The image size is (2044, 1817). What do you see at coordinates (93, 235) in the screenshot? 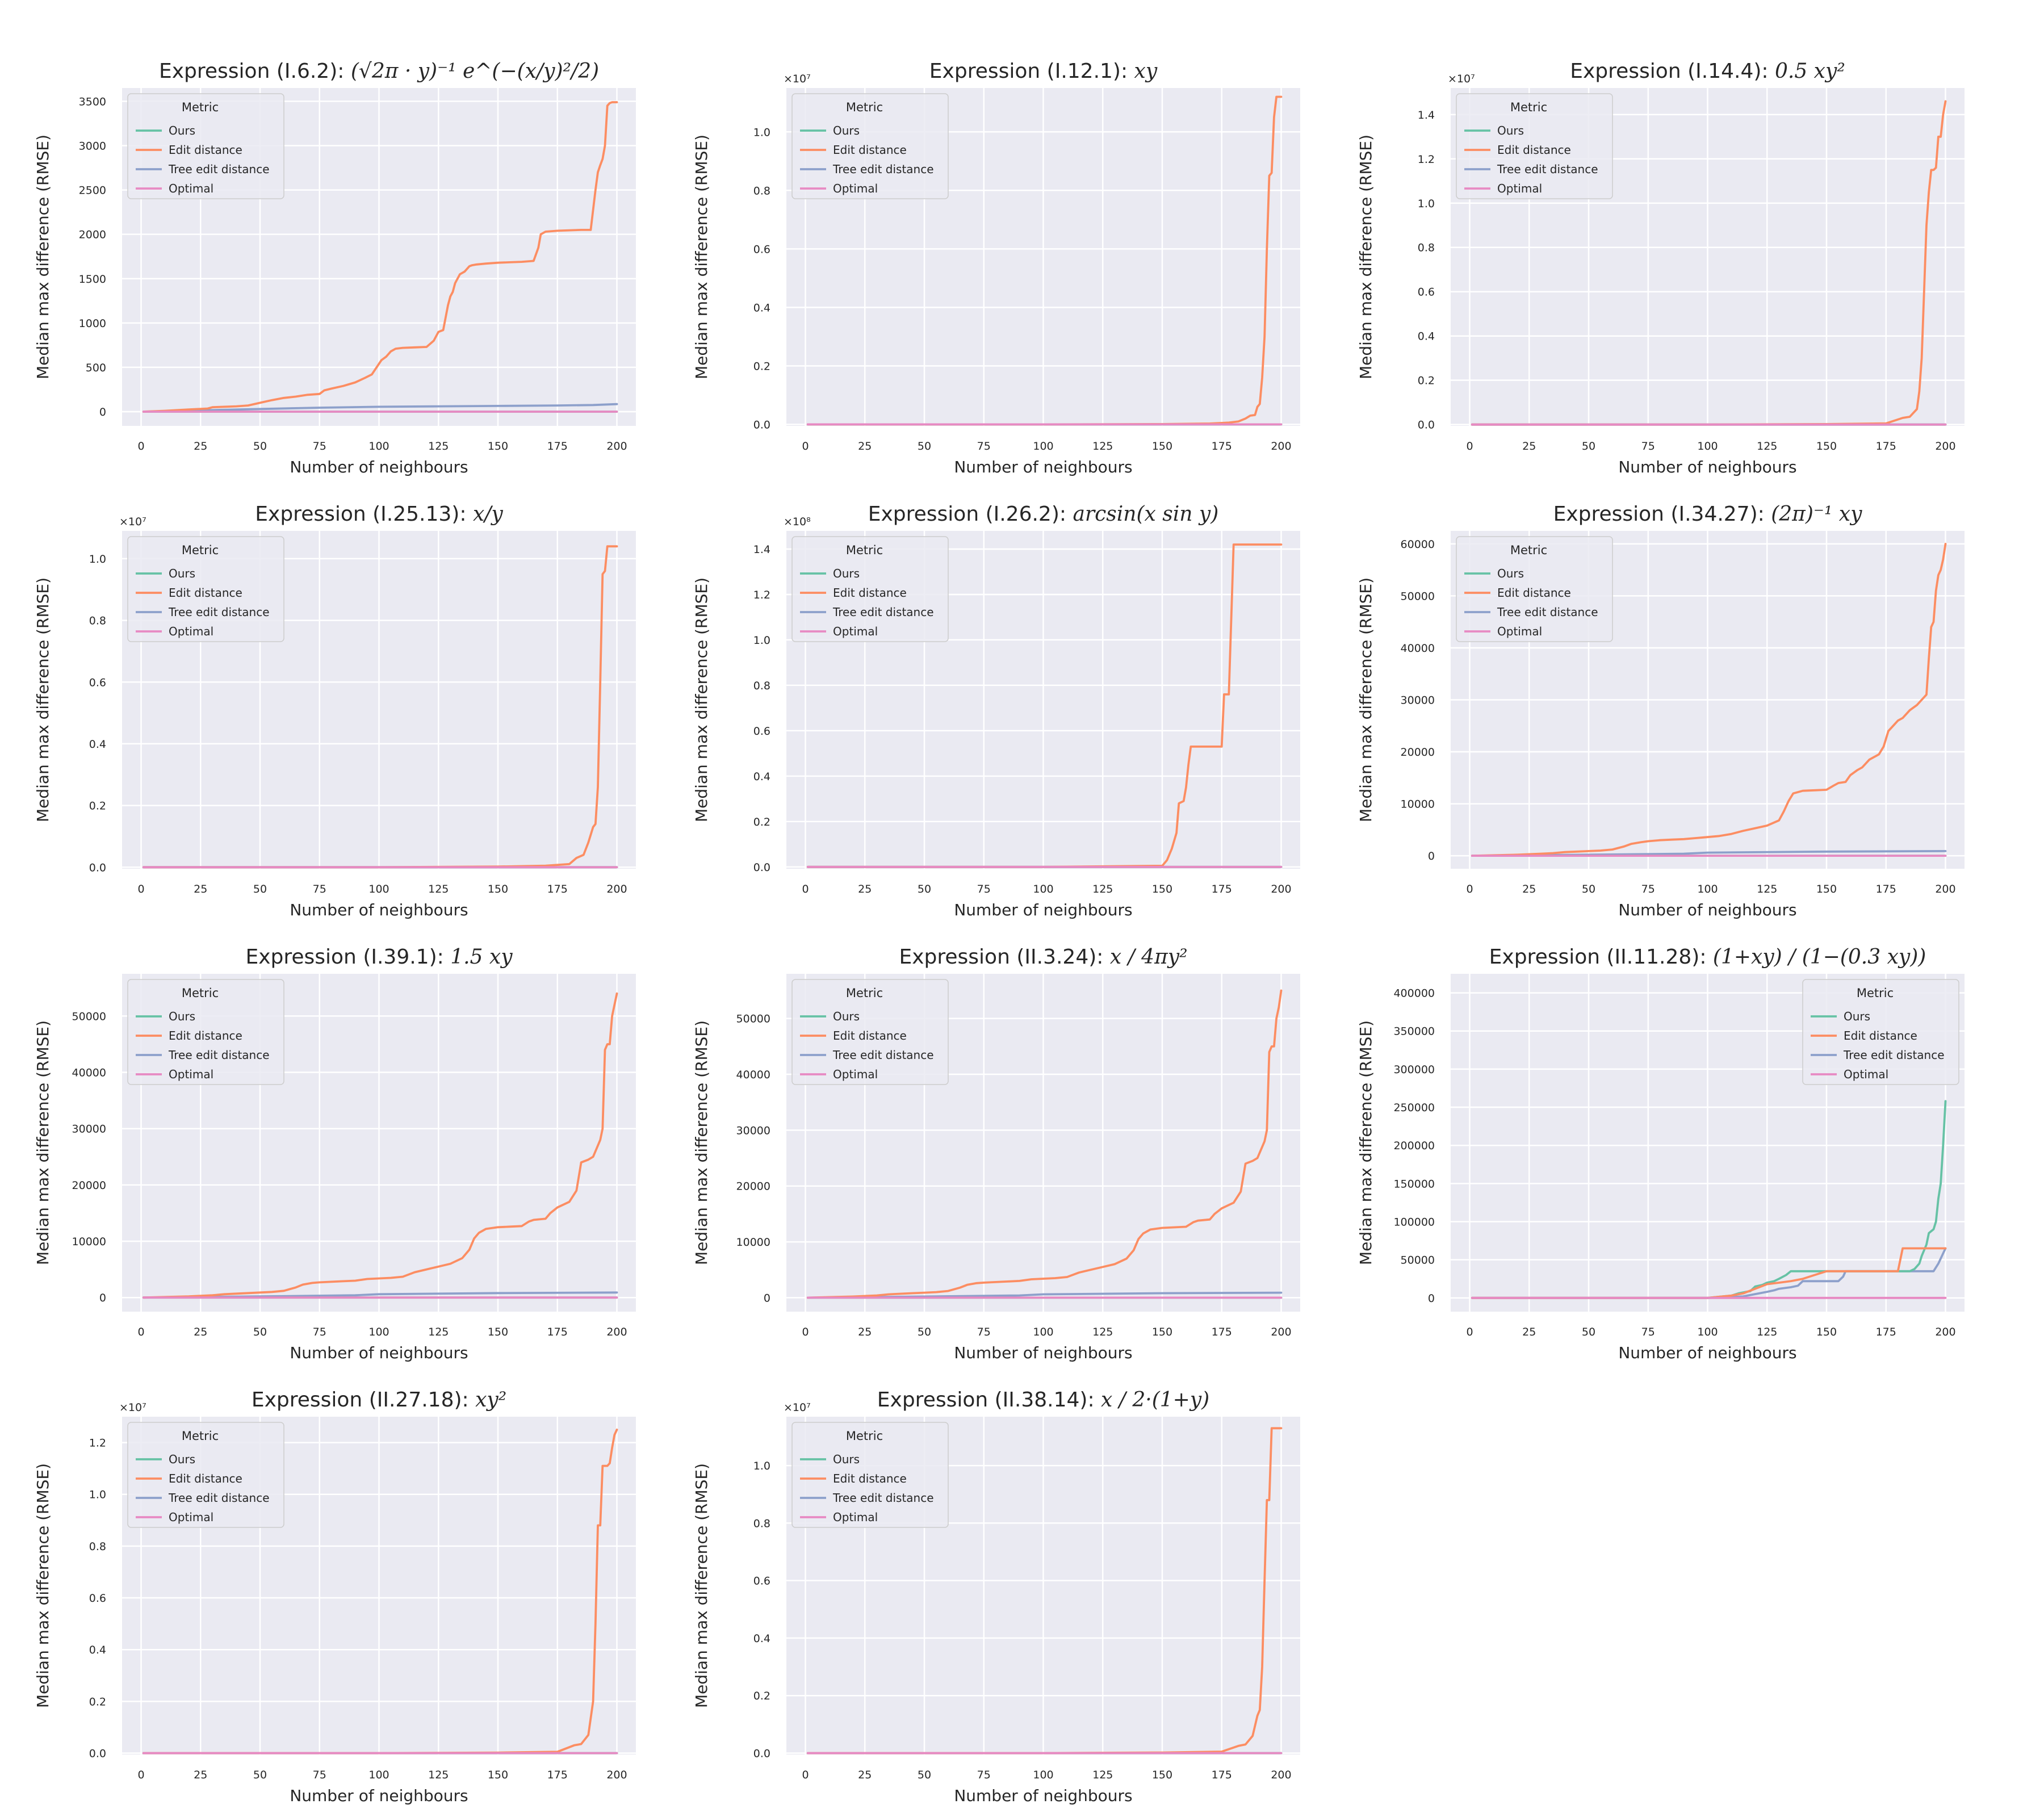
I see `y-tick-label: 2000` at bounding box center [93, 235].